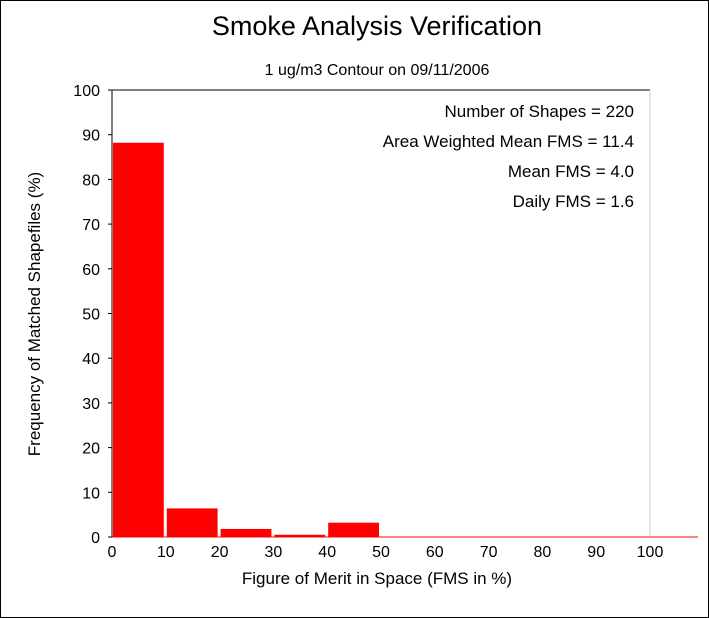 The image size is (709, 618). I want to click on x-tick-labels: 0 10 20 30 40 50 60 70 80 90 100, so click(386, 552).